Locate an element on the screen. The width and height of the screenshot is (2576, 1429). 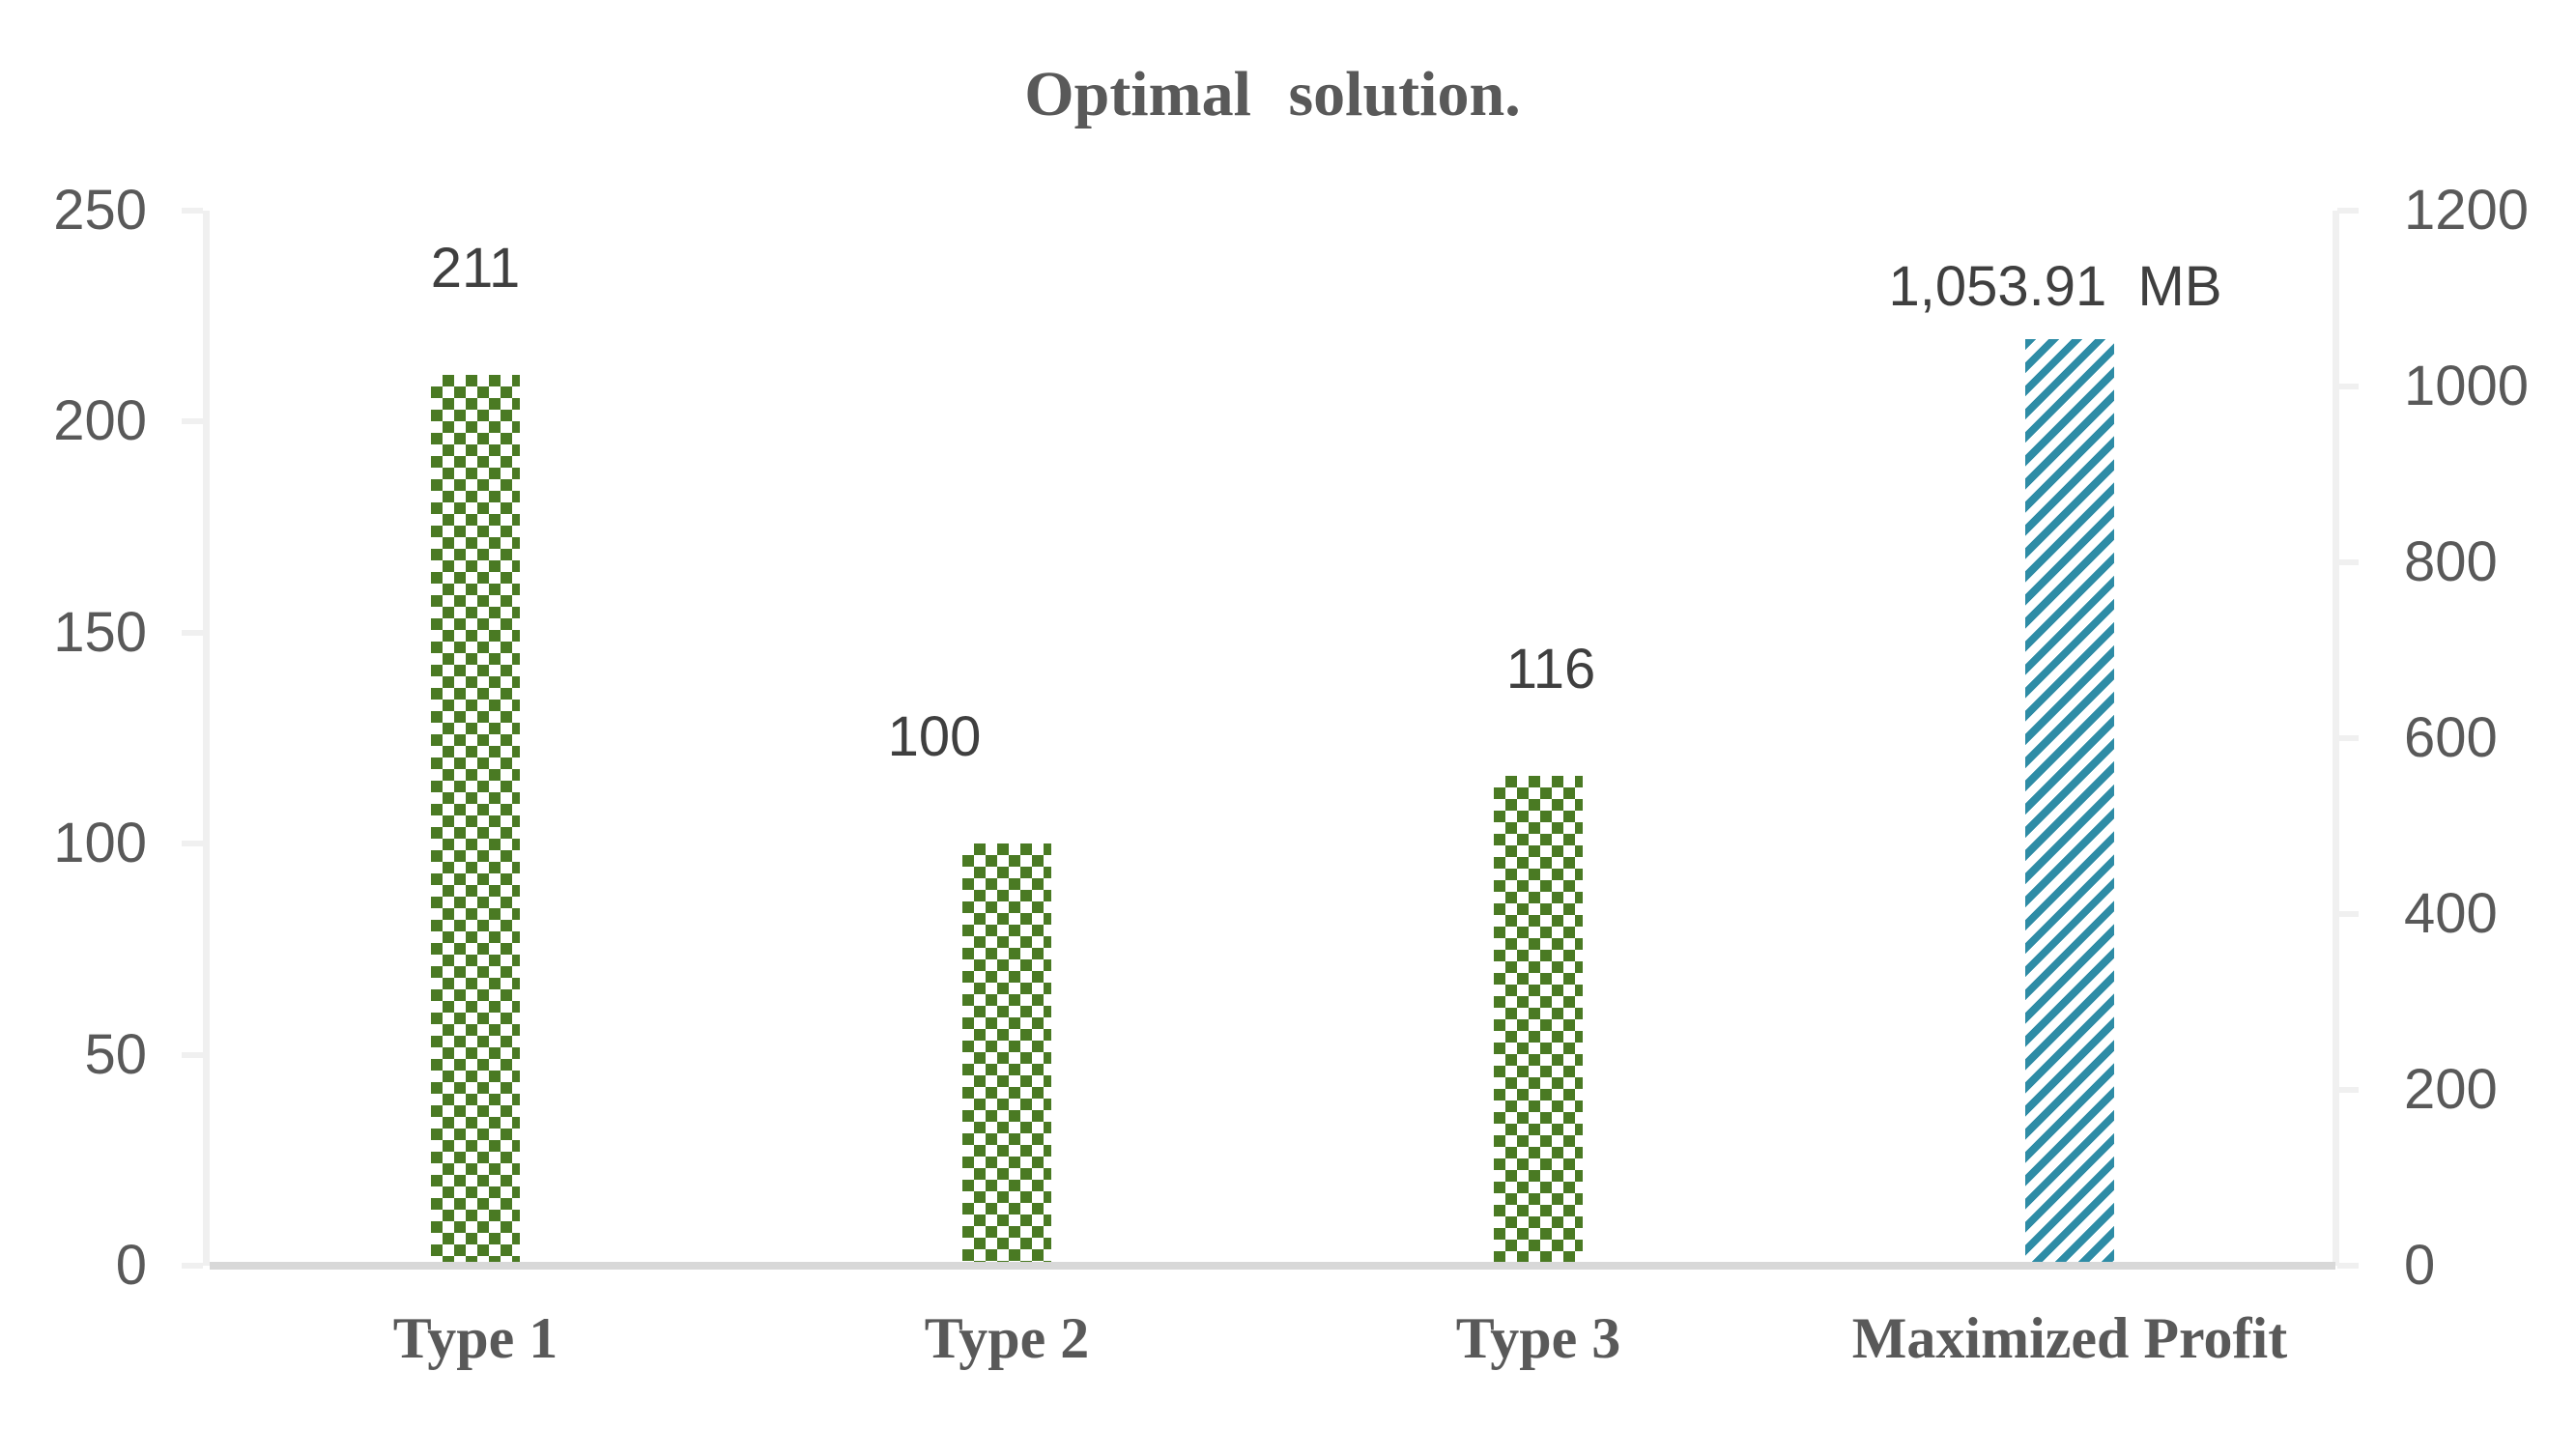
right-axis-tick-label: 1000 is located at coordinates (2467, 386).